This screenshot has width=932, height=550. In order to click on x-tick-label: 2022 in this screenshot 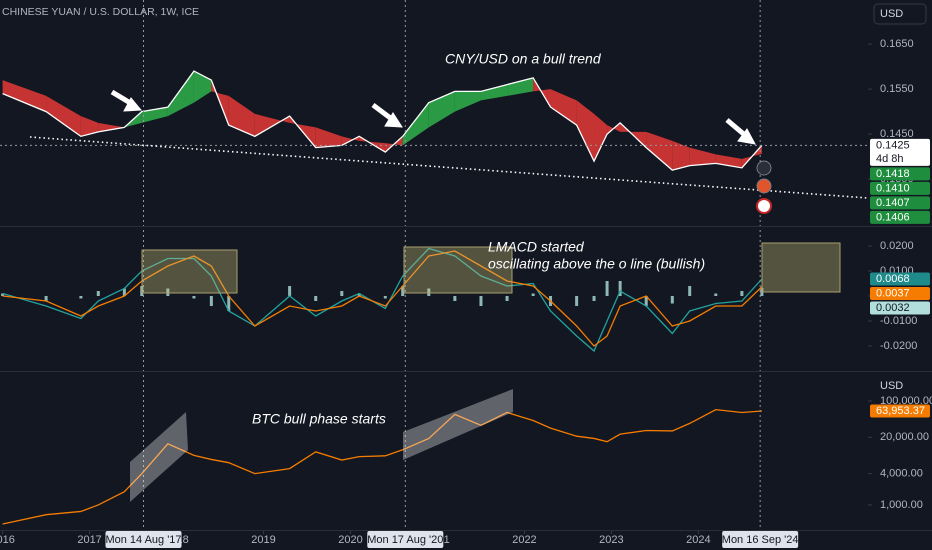, I will do `click(524, 540)`.